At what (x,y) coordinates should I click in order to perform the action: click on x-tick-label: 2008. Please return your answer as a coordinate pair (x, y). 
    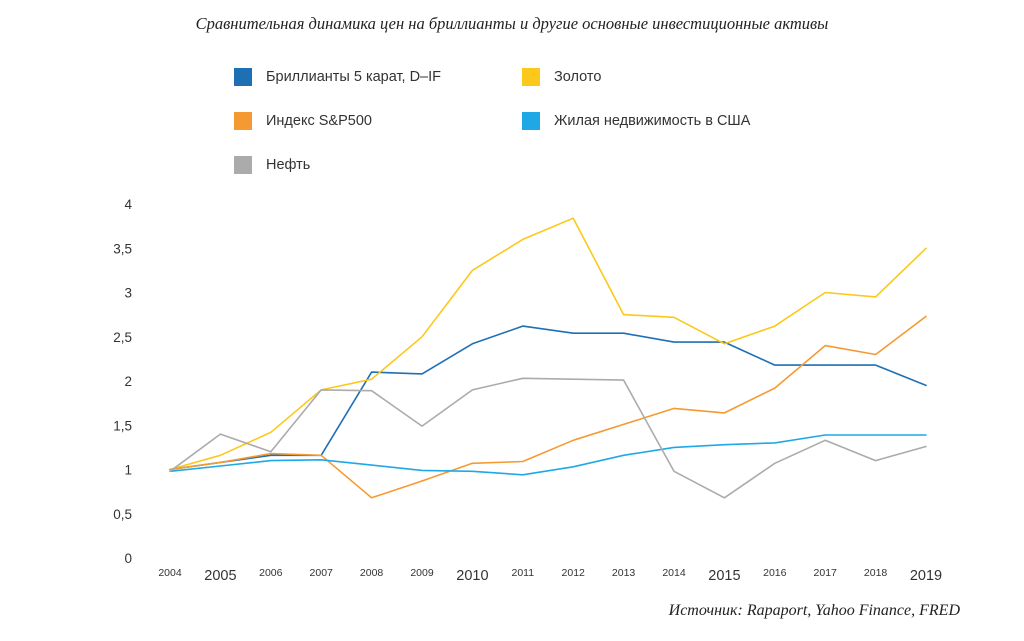
    Looking at the image, I should click on (372, 573).